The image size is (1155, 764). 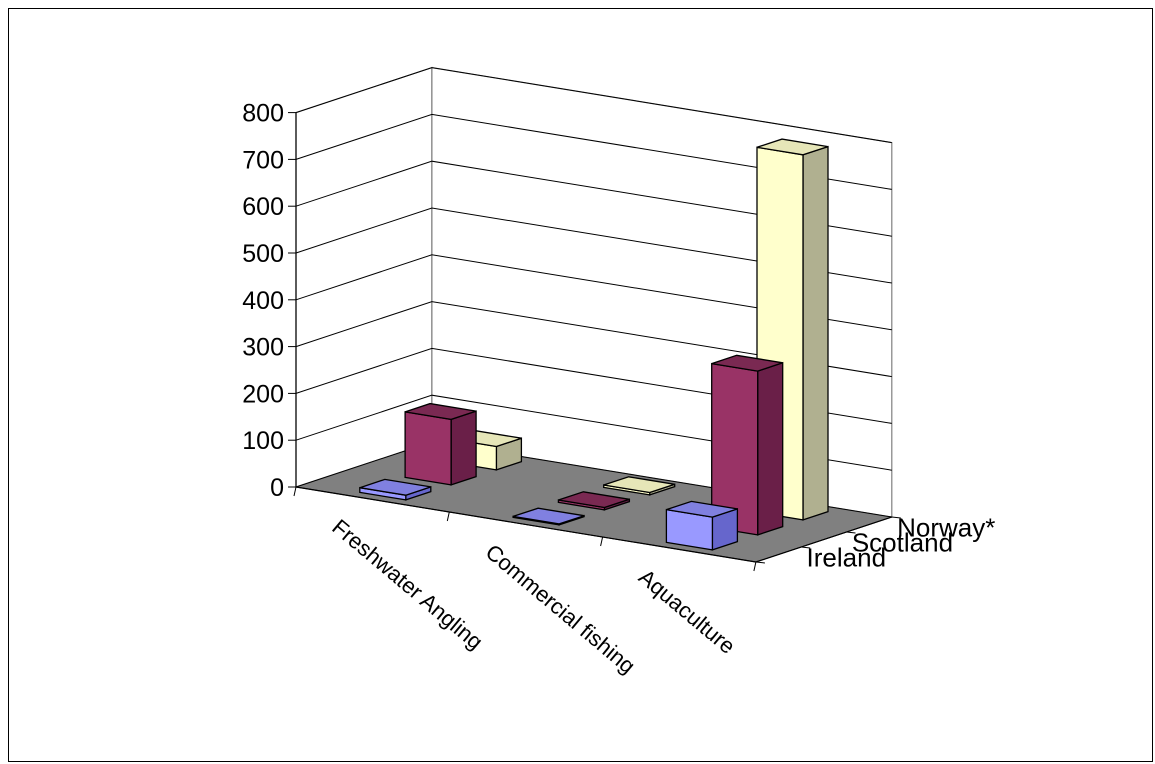 What do you see at coordinates (946, 528) in the screenshot?
I see `series-label: Norway*` at bounding box center [946, 528].